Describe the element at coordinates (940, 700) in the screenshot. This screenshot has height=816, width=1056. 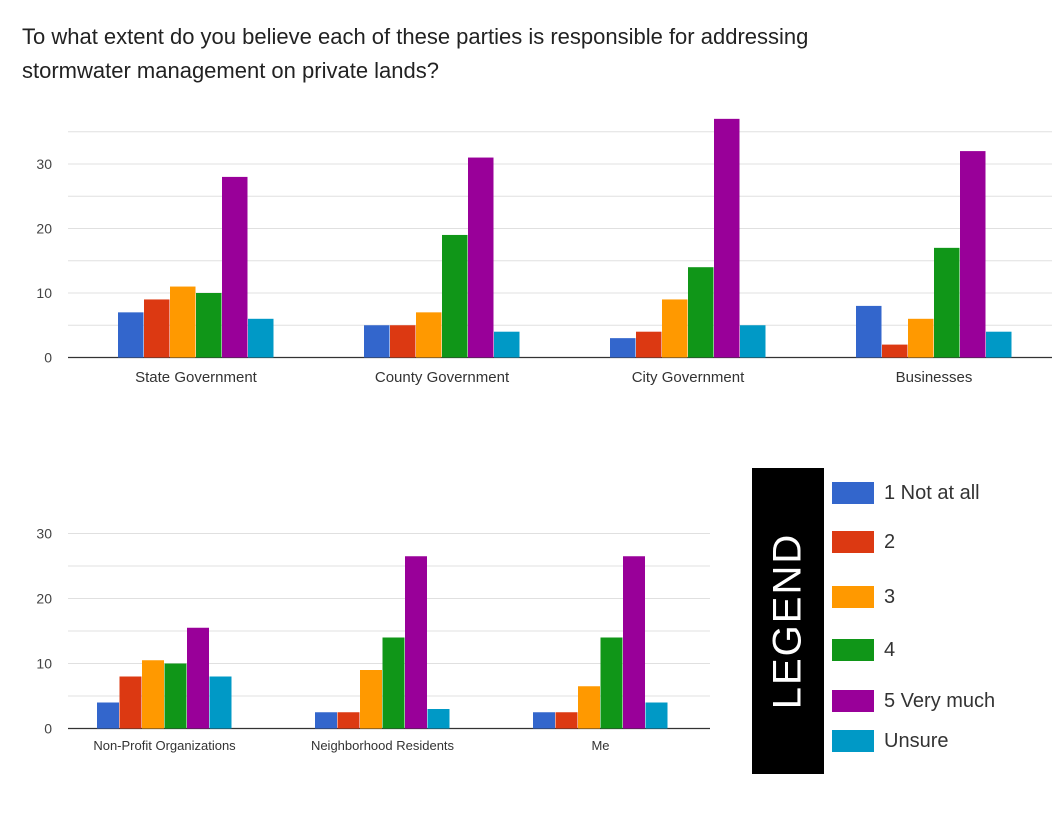
I see `legend-label-5: 5 Very much` at that location.